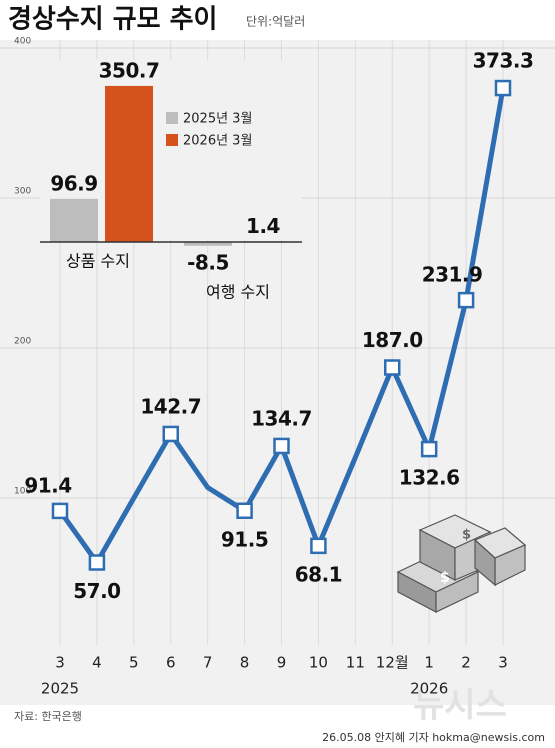  Describe the element at coordinates (96, 591) in the screenshot. I see `data-label: 57.0` at that location.